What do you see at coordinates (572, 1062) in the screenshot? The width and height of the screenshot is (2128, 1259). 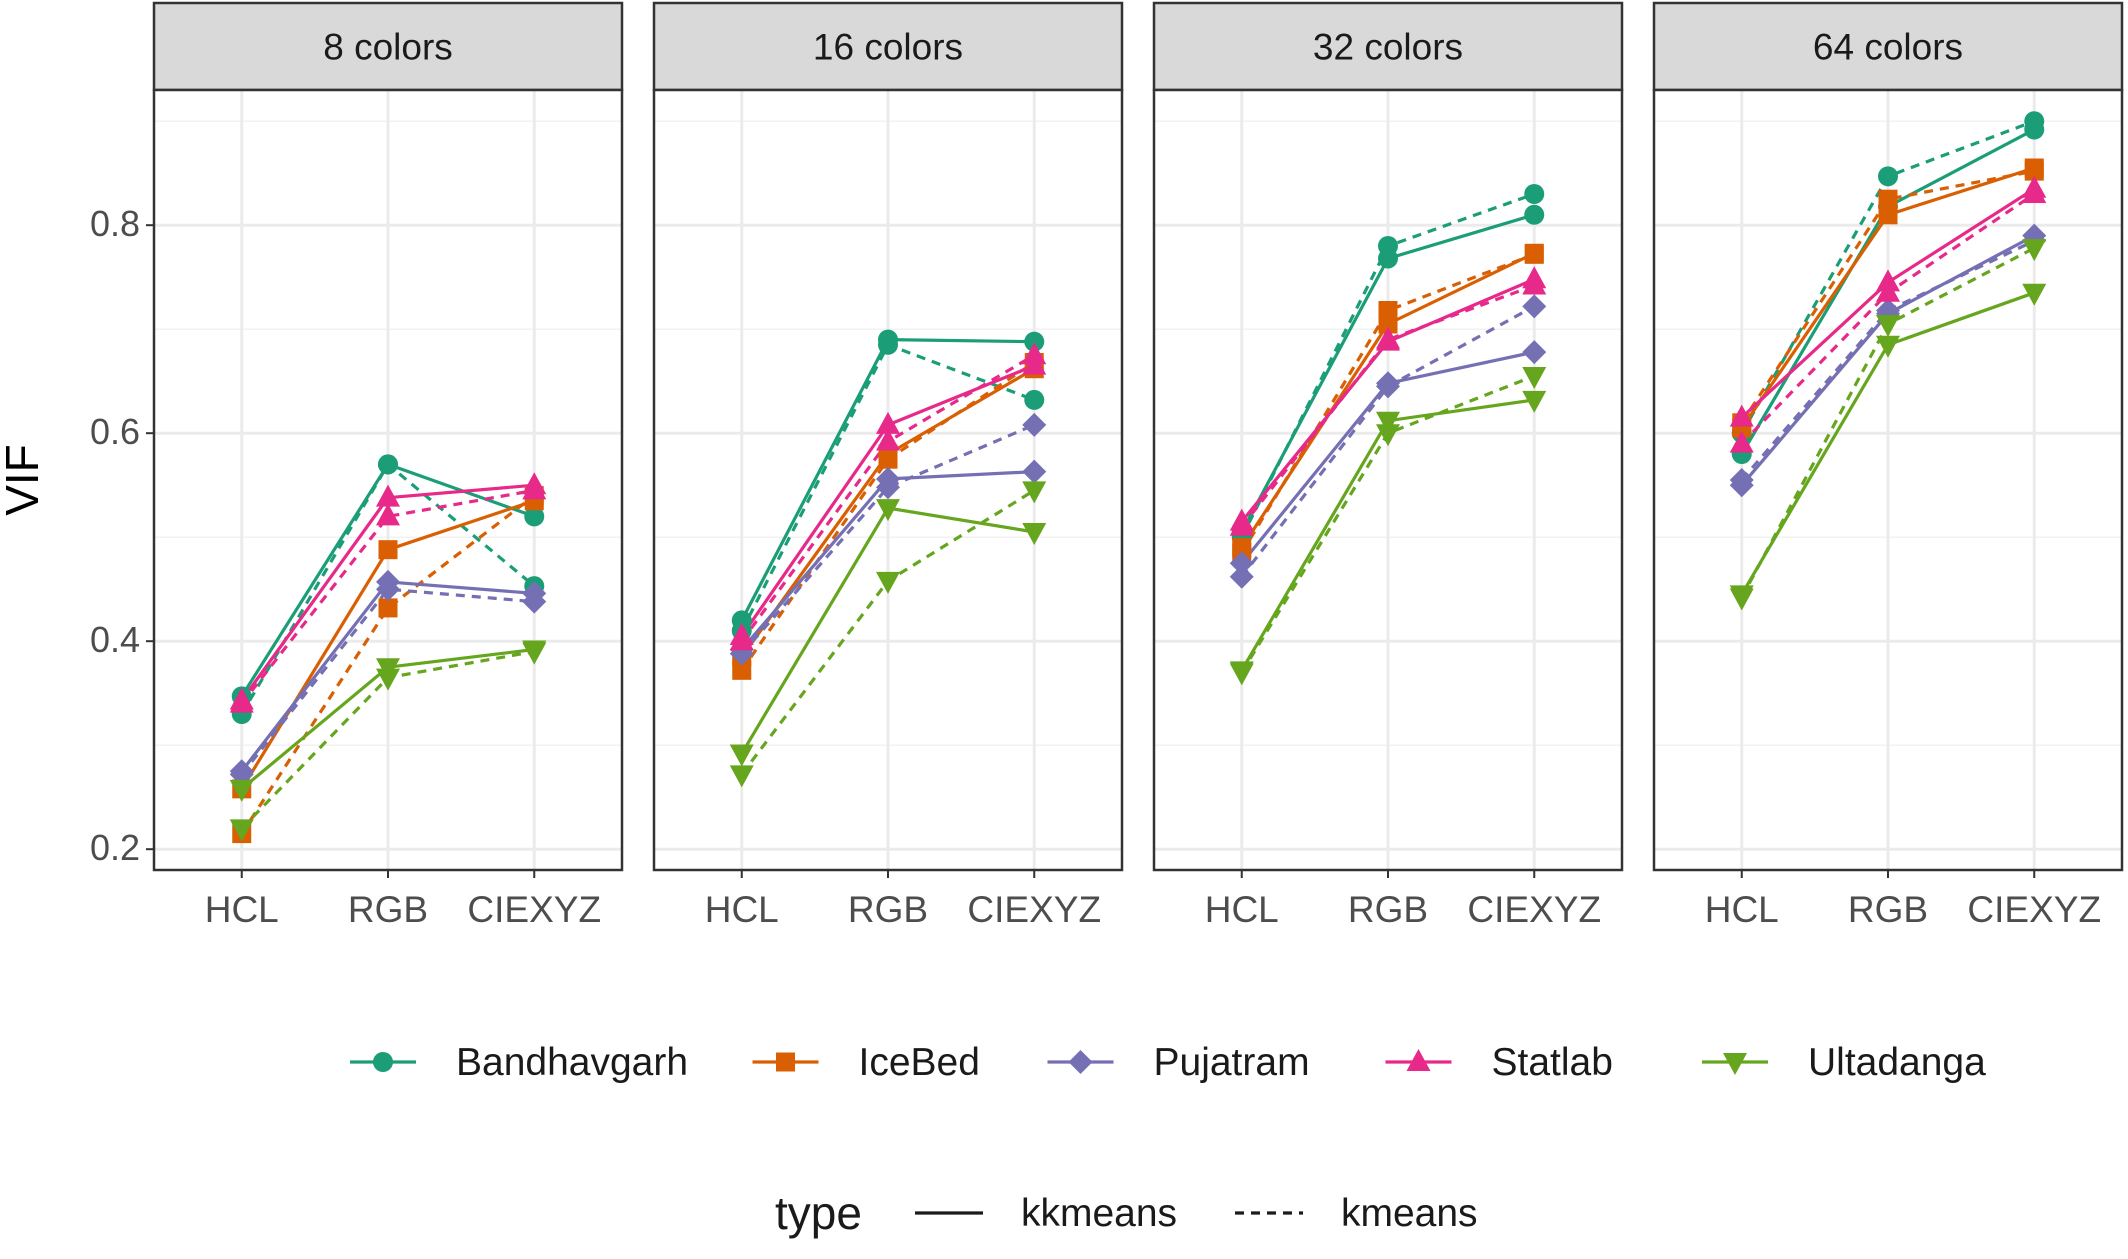 I see `legend-label: Bandhavgarh` at bounding box center [572, 1062].